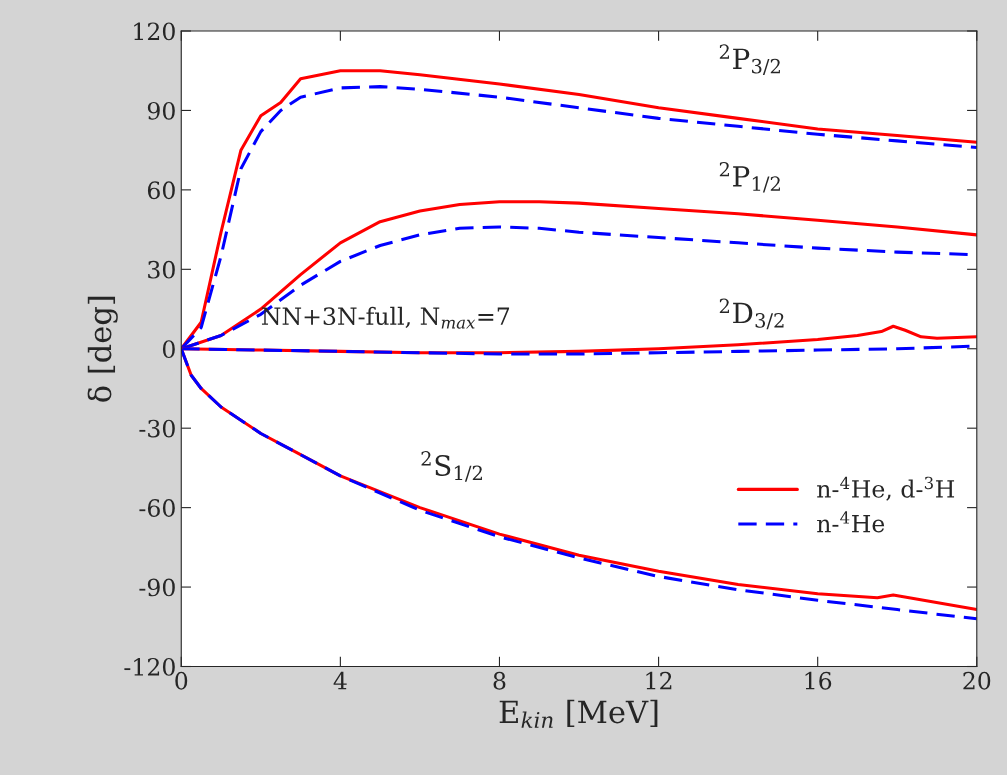  Describe the element at coordinates (168, 349) in the screenshot. I see `y-tick-label: 0` at that location.